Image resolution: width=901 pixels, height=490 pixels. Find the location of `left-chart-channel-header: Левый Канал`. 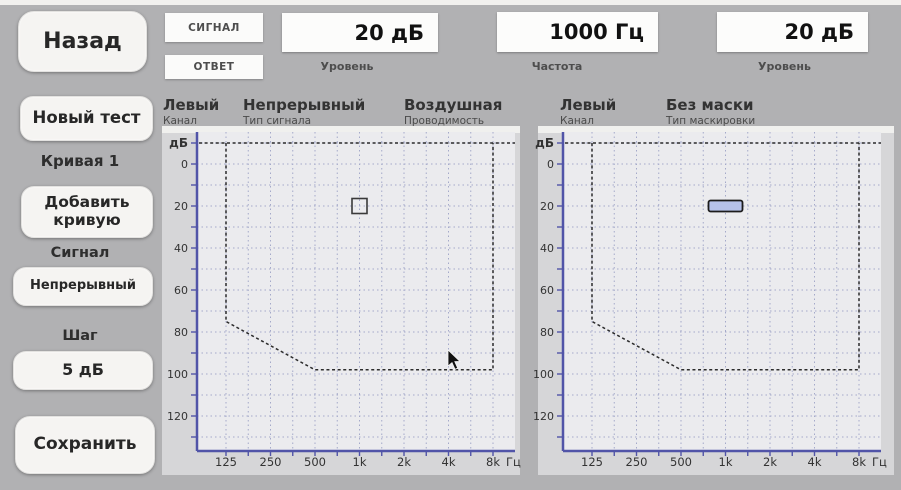

left-chart-channel-header: Левый Канал is located at coordinates (191, 111).